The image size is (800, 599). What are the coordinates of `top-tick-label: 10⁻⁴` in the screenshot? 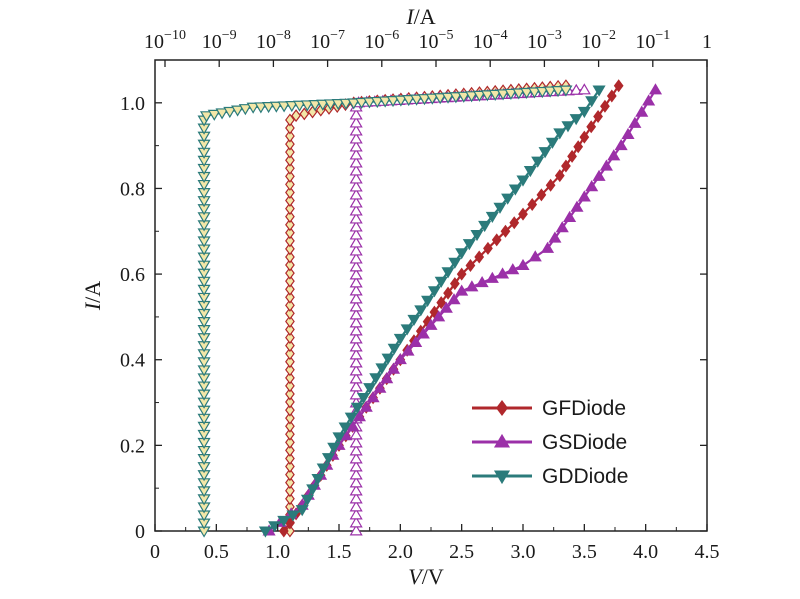 It's located at (490, 40).